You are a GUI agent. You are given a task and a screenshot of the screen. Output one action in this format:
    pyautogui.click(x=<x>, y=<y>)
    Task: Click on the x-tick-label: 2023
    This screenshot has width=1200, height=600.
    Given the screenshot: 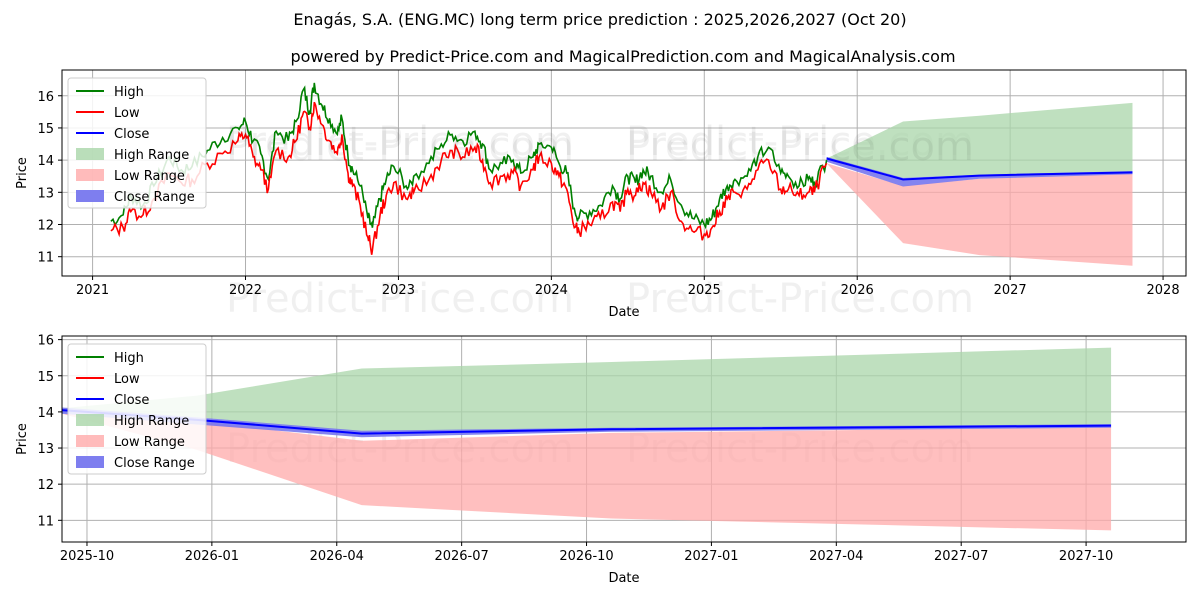 What is the action you would take?
    pyautogui.click(x=398, y=290)
    